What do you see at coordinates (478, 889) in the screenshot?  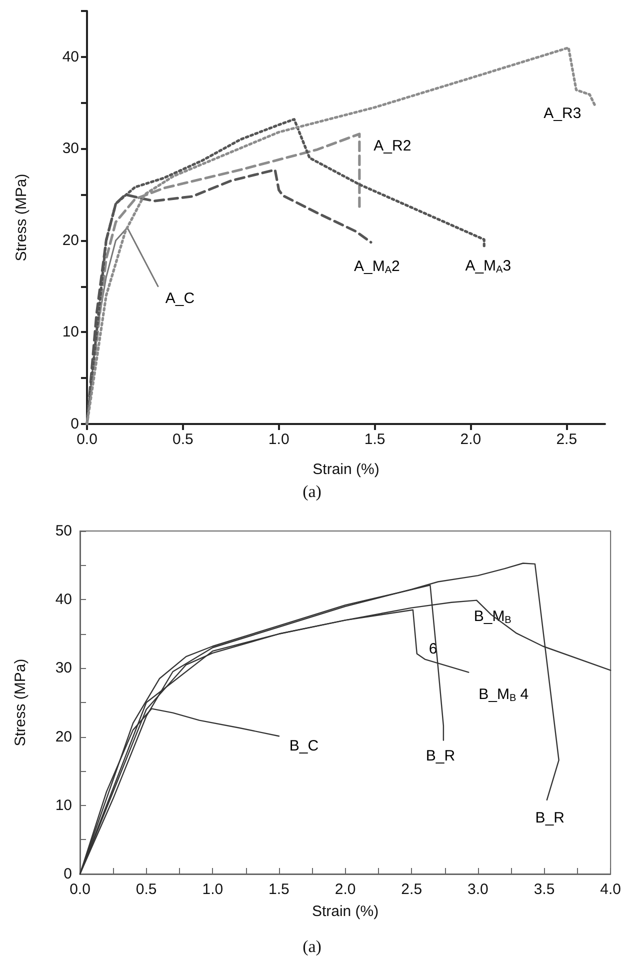 I see `x-tick-label: 3.0` at bounding box center [478, 889].